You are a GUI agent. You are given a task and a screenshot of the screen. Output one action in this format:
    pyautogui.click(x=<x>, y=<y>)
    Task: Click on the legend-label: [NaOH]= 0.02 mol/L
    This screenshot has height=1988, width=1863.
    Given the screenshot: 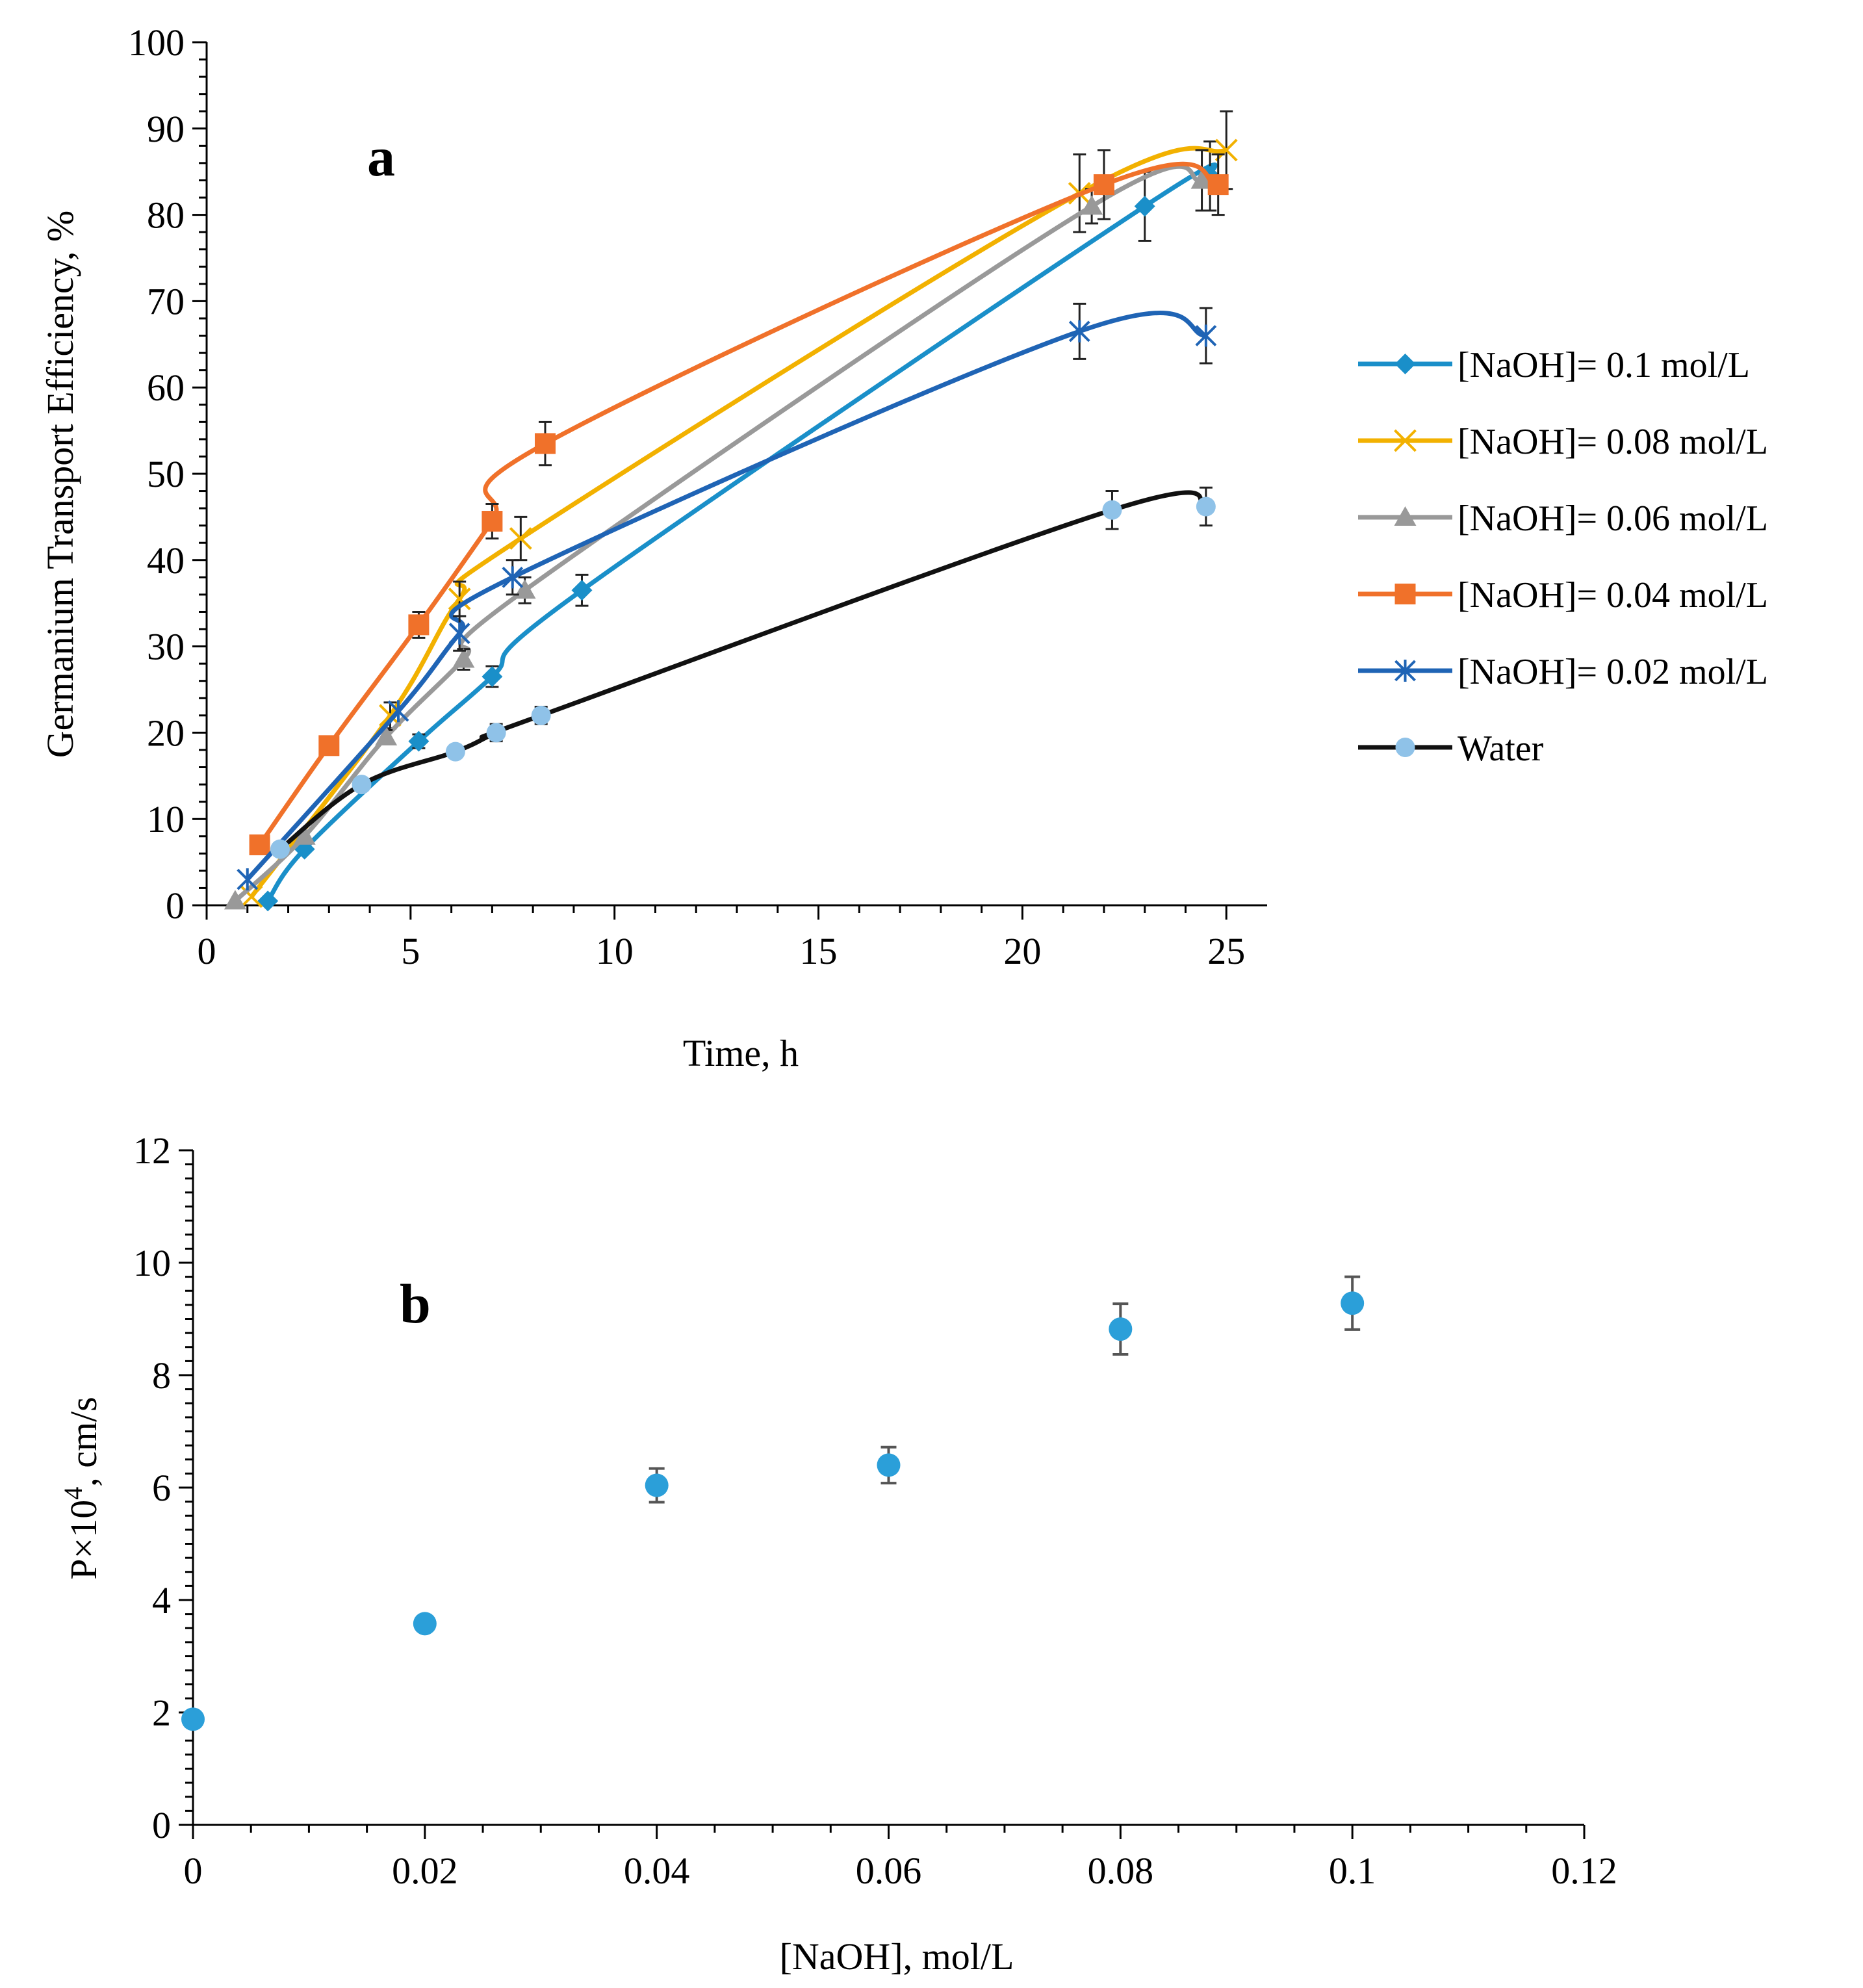 What is the action you would take?
    pyautogui.click(x=1613, y=672)
    